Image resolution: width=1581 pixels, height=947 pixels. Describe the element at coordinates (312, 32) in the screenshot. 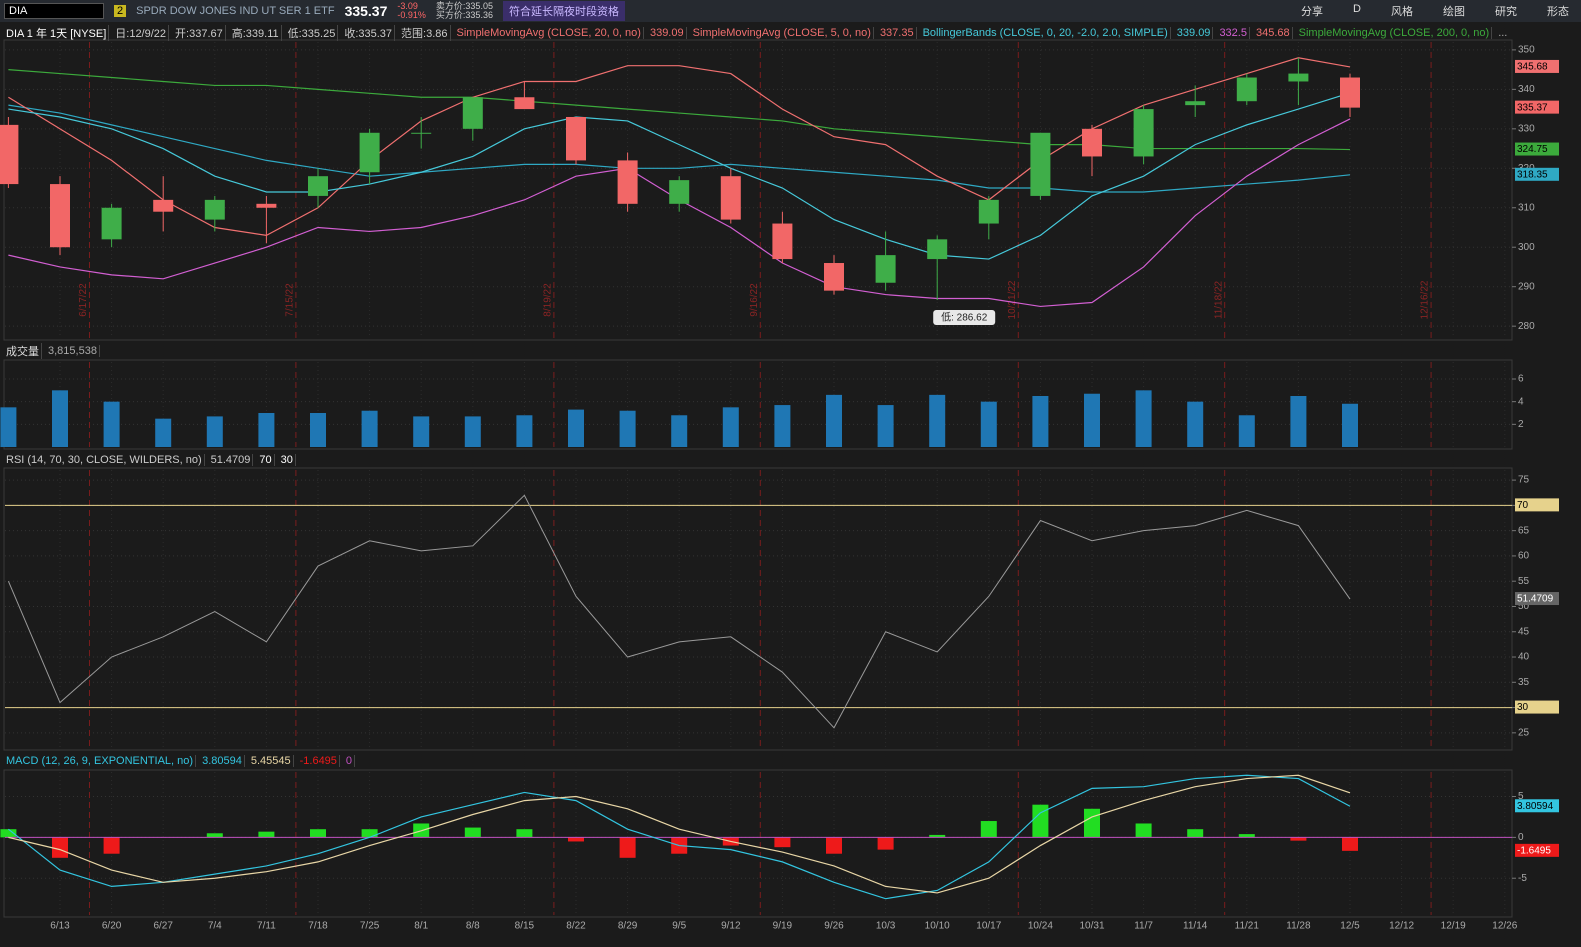

I see `header-item: 低:335.25` at that location.